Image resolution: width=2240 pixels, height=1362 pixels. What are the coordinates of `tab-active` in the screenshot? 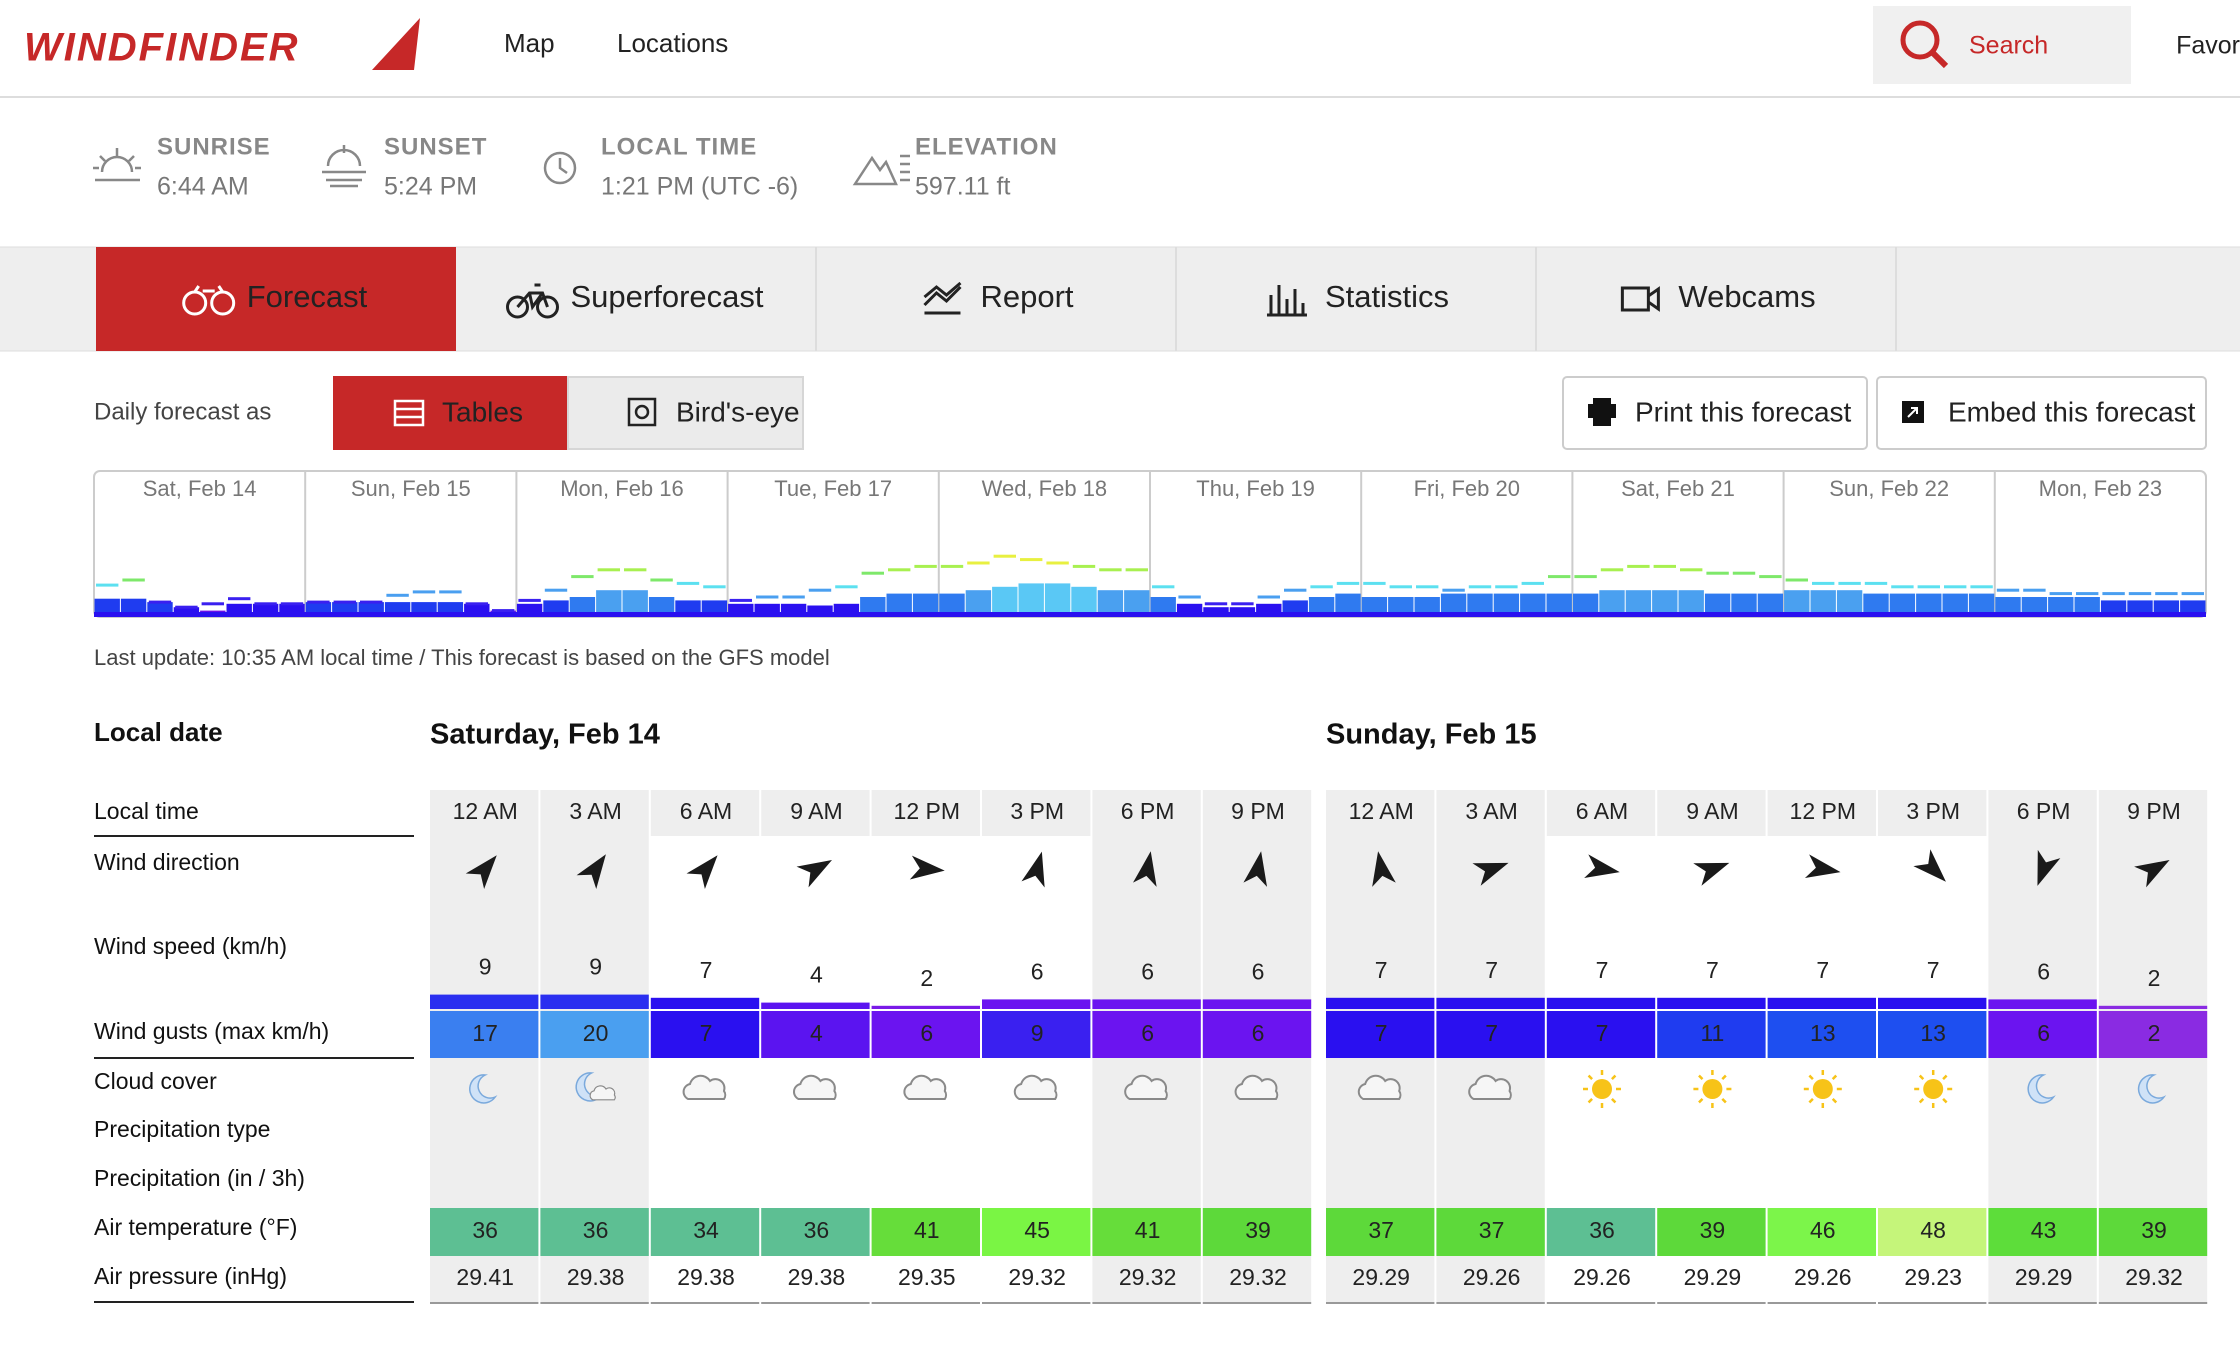 It's located at (276, 299).